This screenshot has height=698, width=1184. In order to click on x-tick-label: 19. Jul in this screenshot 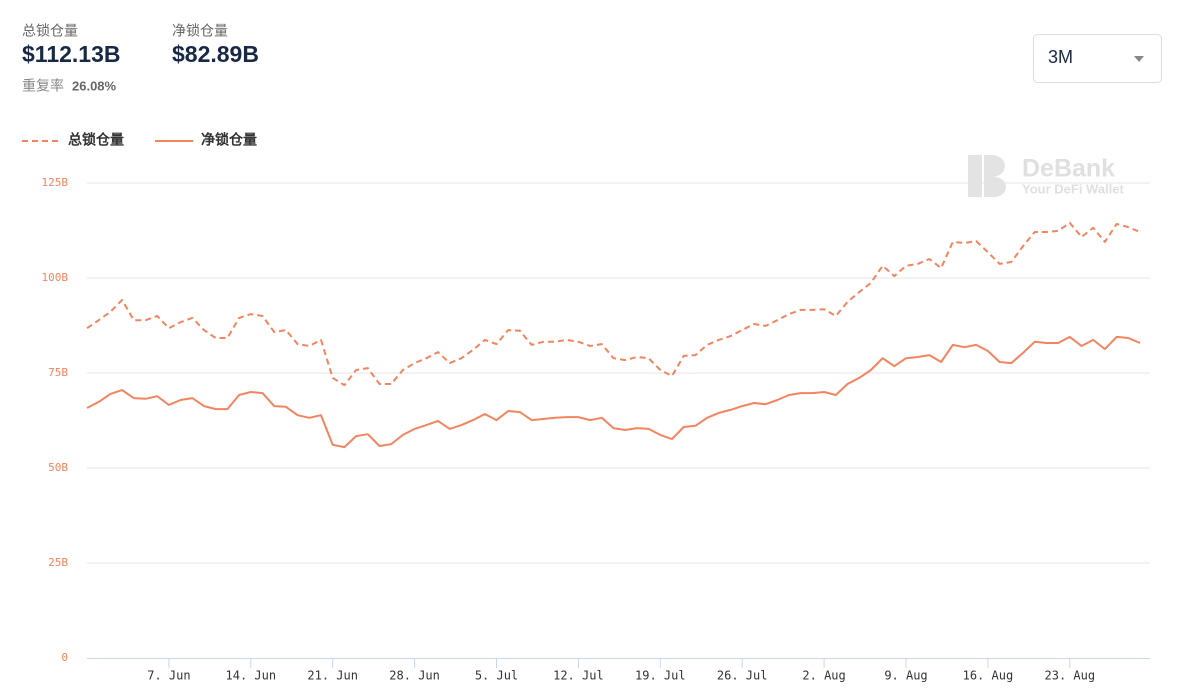, I will do `click(660, 676)`.